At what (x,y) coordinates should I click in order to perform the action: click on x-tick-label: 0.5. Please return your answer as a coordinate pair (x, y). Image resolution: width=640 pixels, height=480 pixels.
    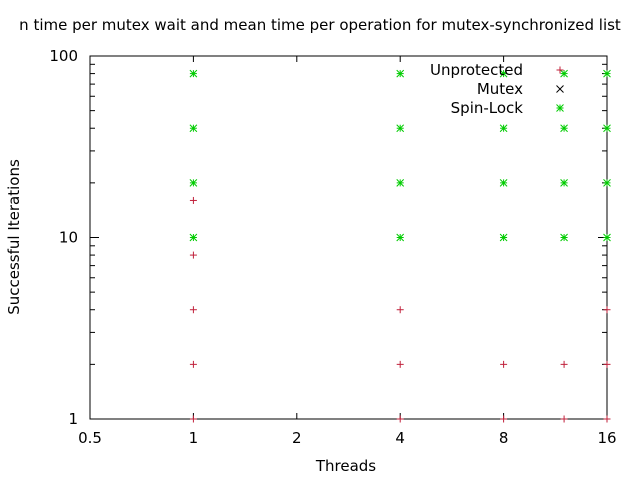
    Looking at the image, I should click on (90, 438).